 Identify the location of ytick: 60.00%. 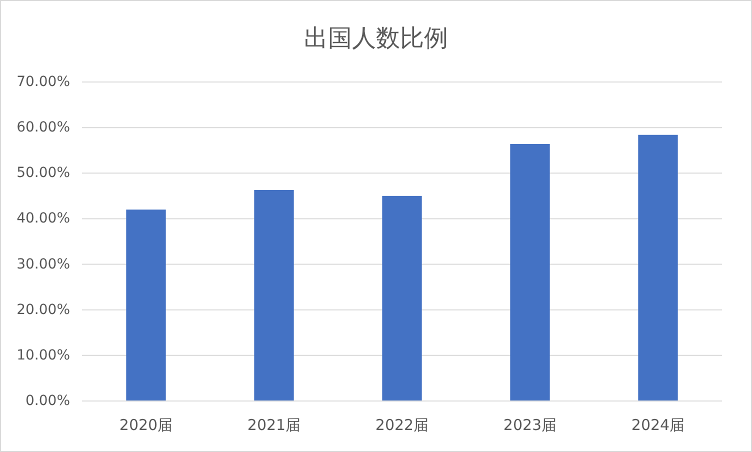
(43, 128).